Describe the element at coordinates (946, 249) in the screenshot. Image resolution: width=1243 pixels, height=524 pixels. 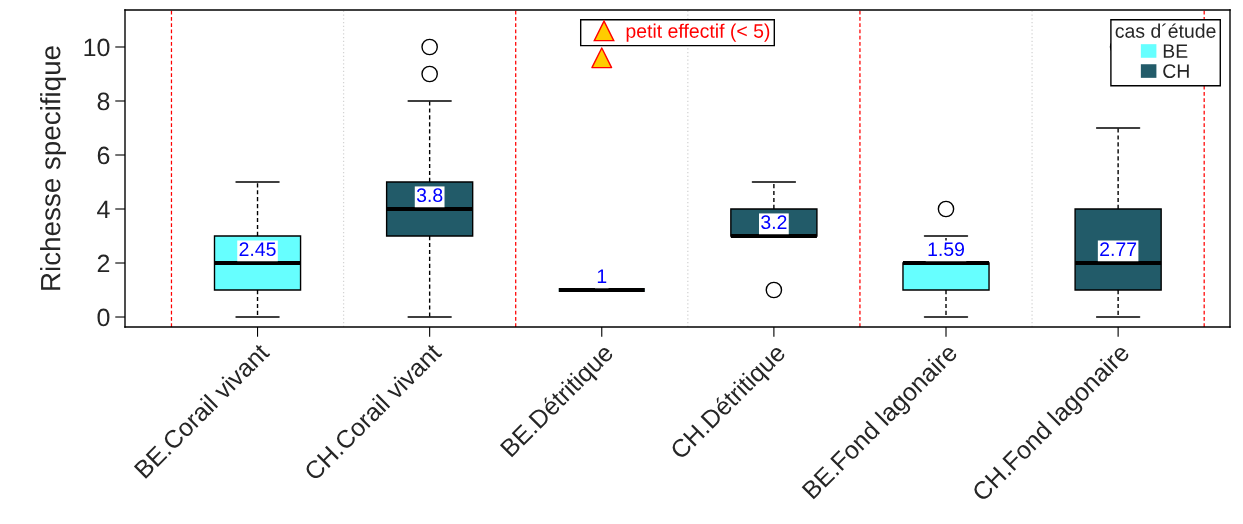
I see `text: 1.59` at that location.